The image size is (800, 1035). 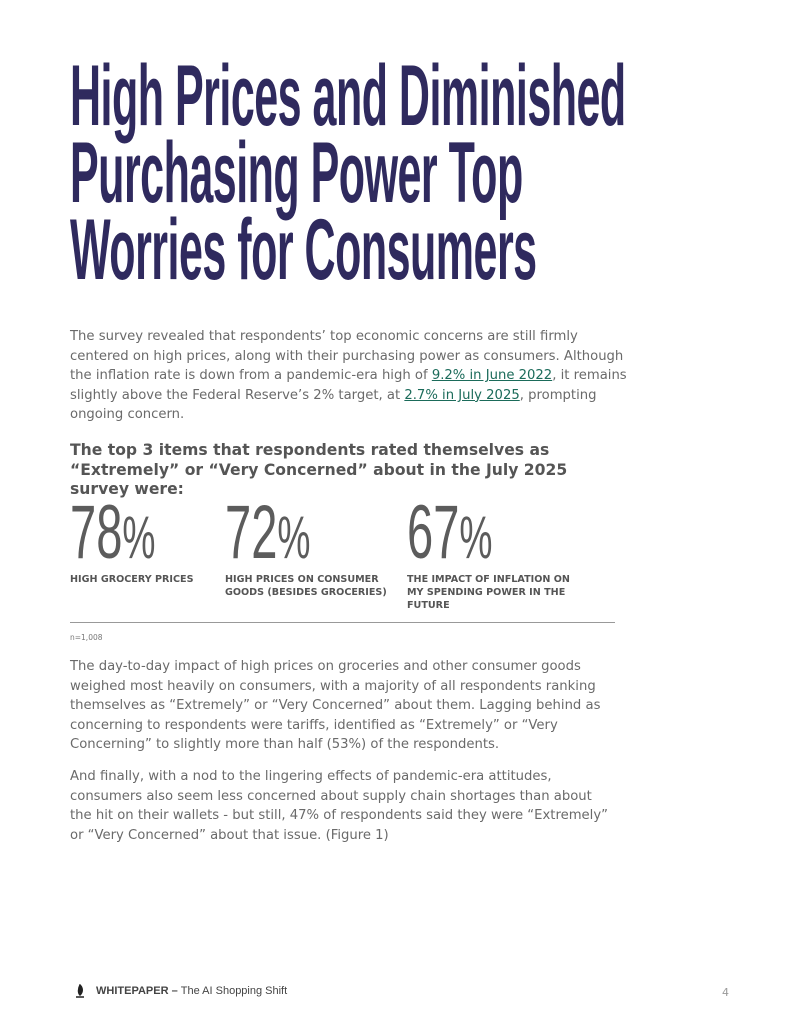 I want to click on stat-number: 67%, so click(x=459, y=534).